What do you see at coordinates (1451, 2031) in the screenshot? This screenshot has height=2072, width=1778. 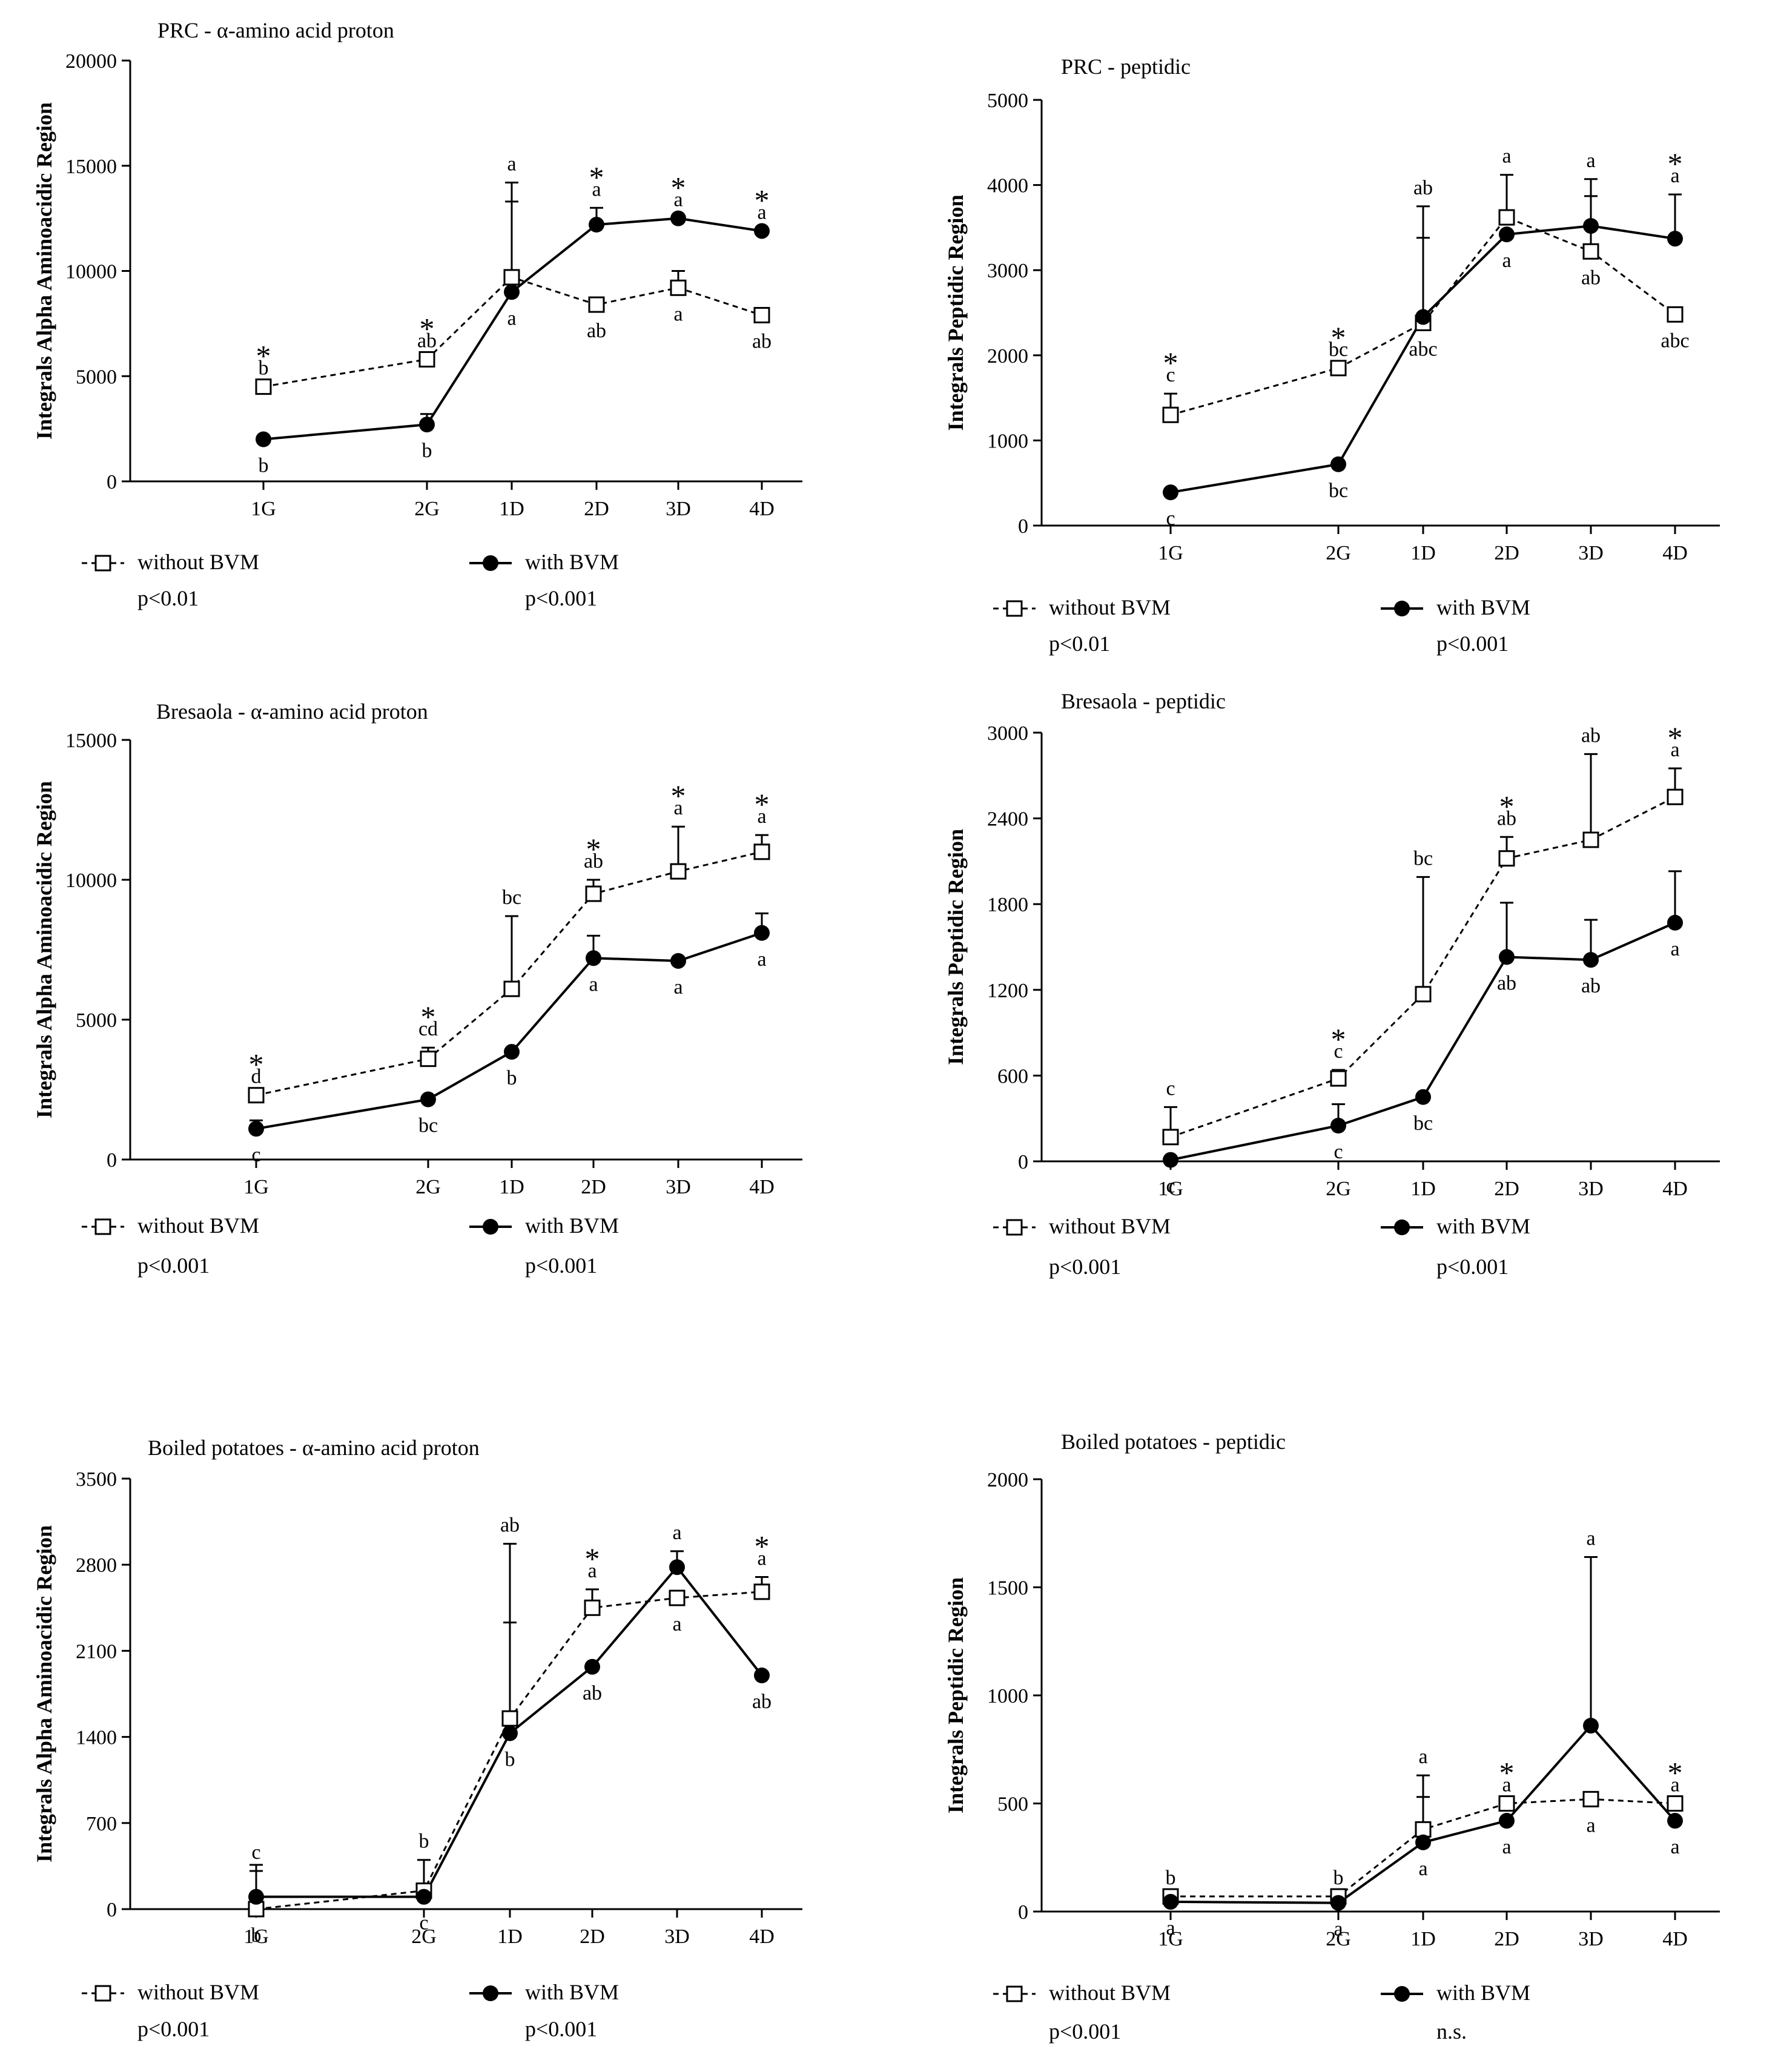 I see `p-value-with-bvm: n.s.` at bounding box center [1451, 2031].